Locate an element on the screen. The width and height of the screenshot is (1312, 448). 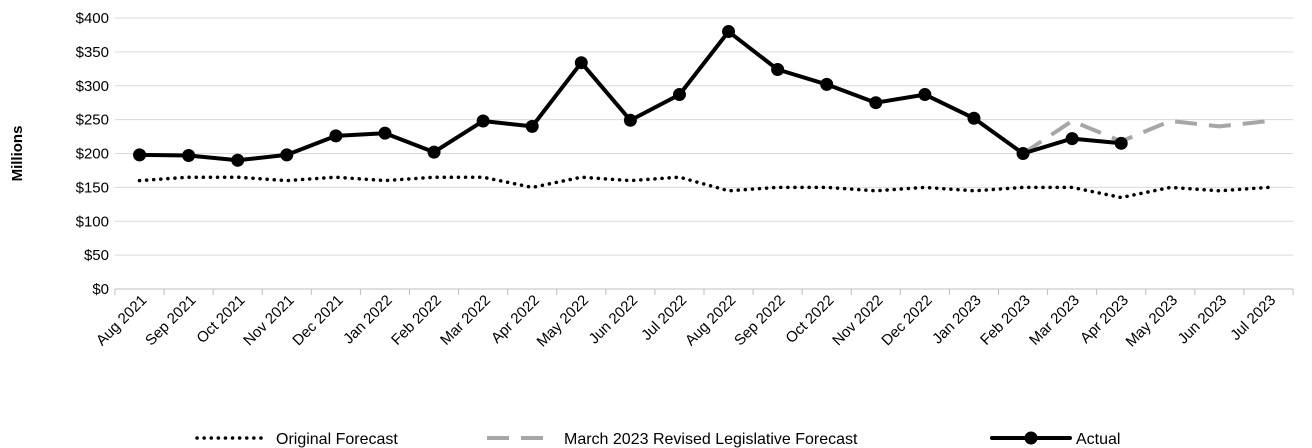
legend-label-2: Actual is located at coordinates (1098, 439).